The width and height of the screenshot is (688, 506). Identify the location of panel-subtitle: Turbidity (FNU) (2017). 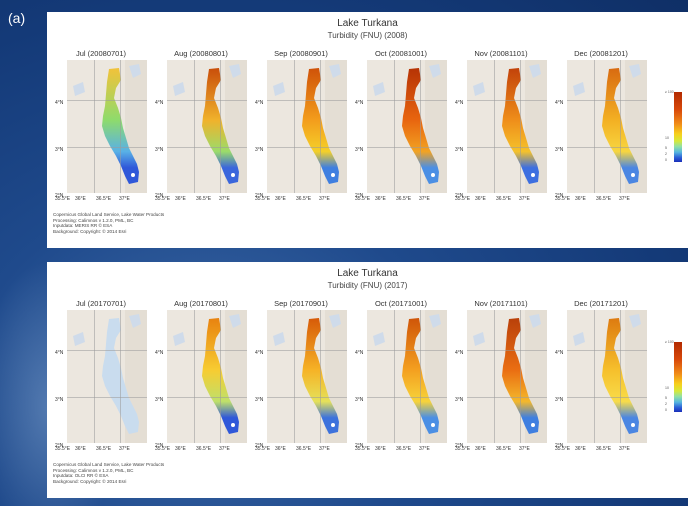
(367, 285).